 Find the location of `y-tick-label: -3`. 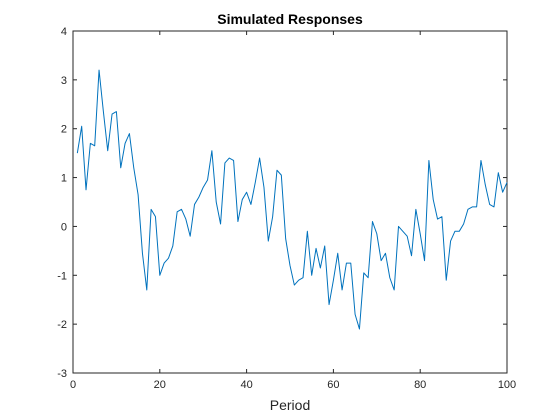

y-tick-label: -3 is located at coordinates (62, 374).